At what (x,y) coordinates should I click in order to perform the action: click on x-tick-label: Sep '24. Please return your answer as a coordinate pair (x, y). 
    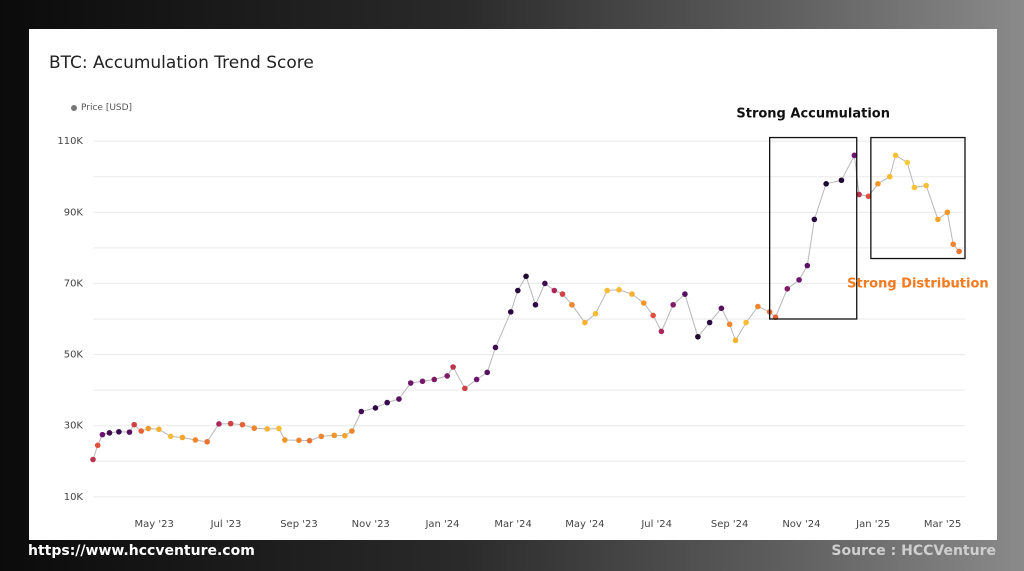
    Looking at the image, I should click on (730, 524).